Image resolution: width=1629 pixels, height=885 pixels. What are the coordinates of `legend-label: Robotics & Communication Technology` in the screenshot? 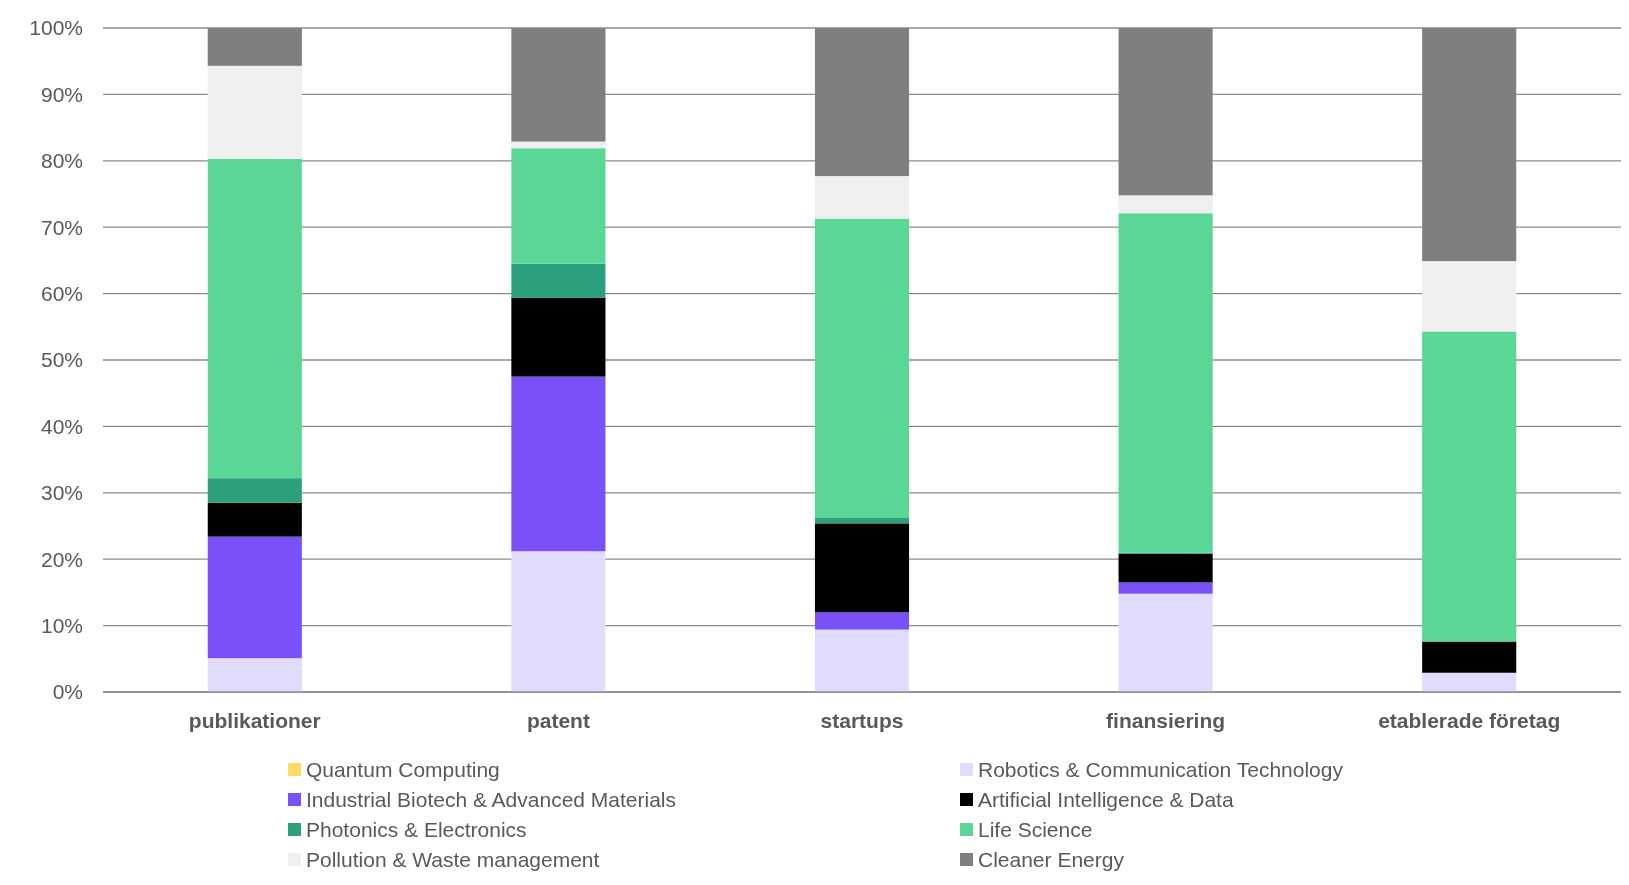 It's located at (1161, 770).